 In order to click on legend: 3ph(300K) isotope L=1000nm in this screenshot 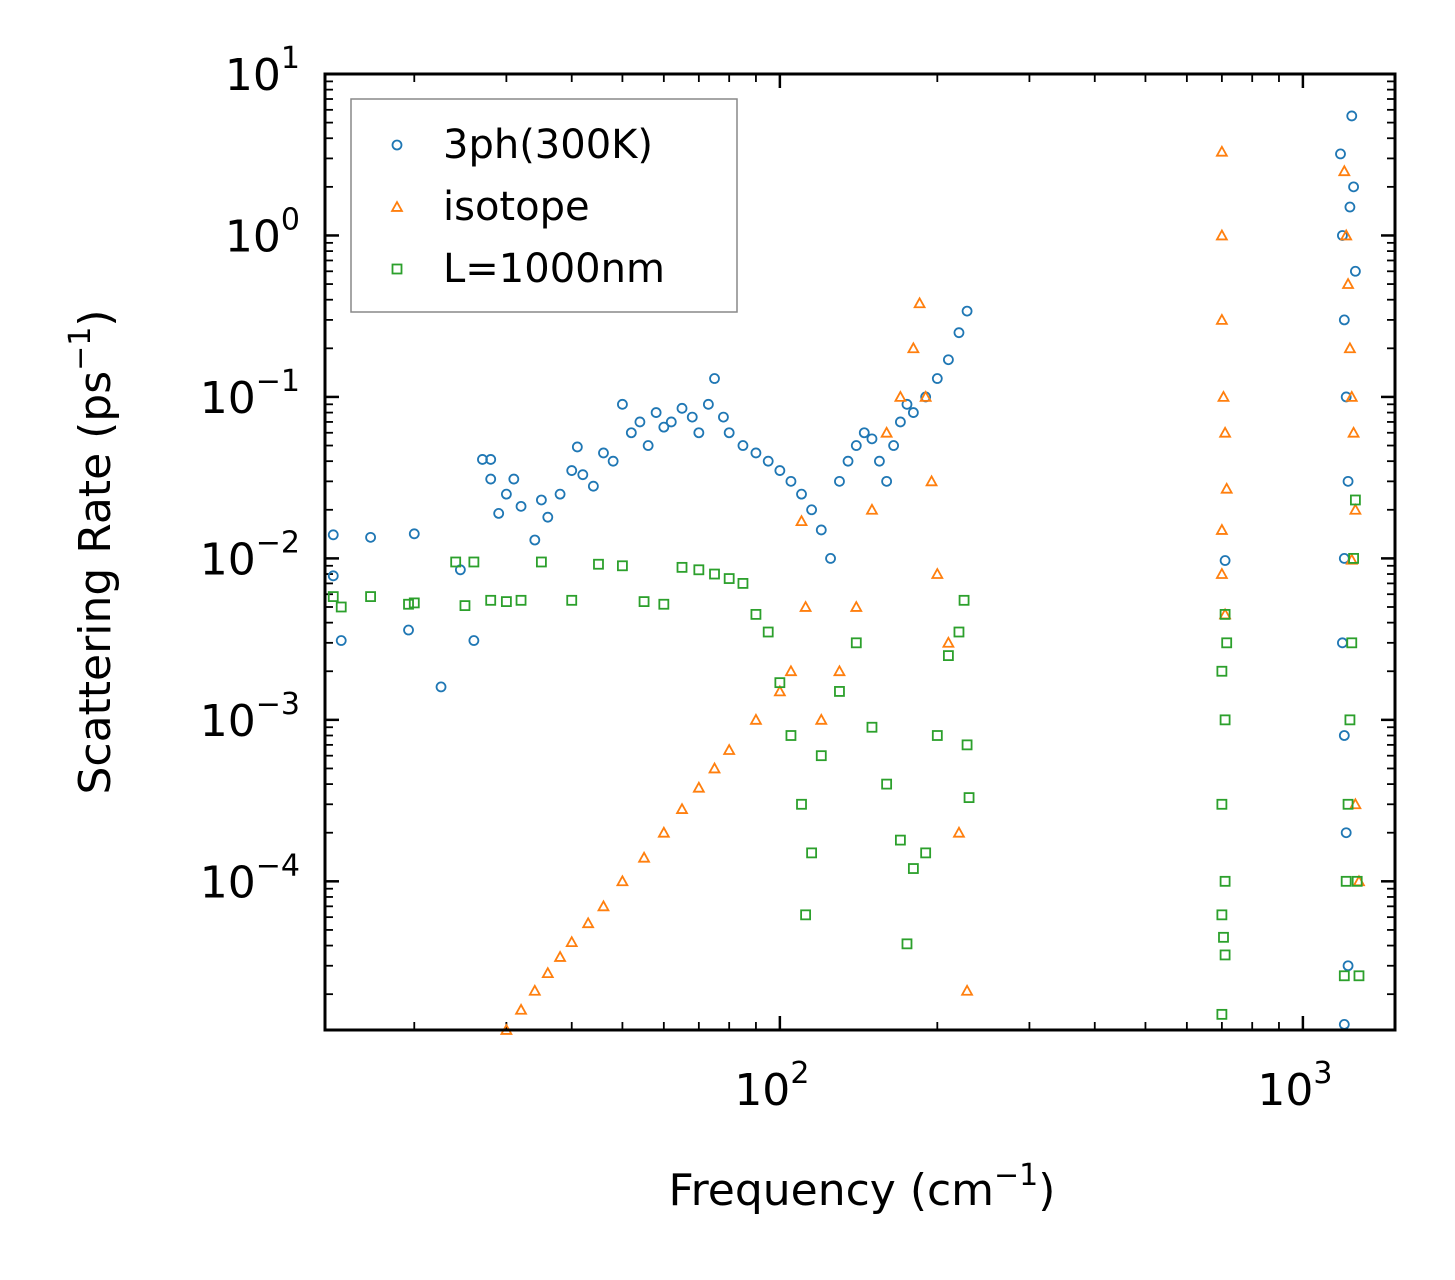, I will do `click(544, 205)`.